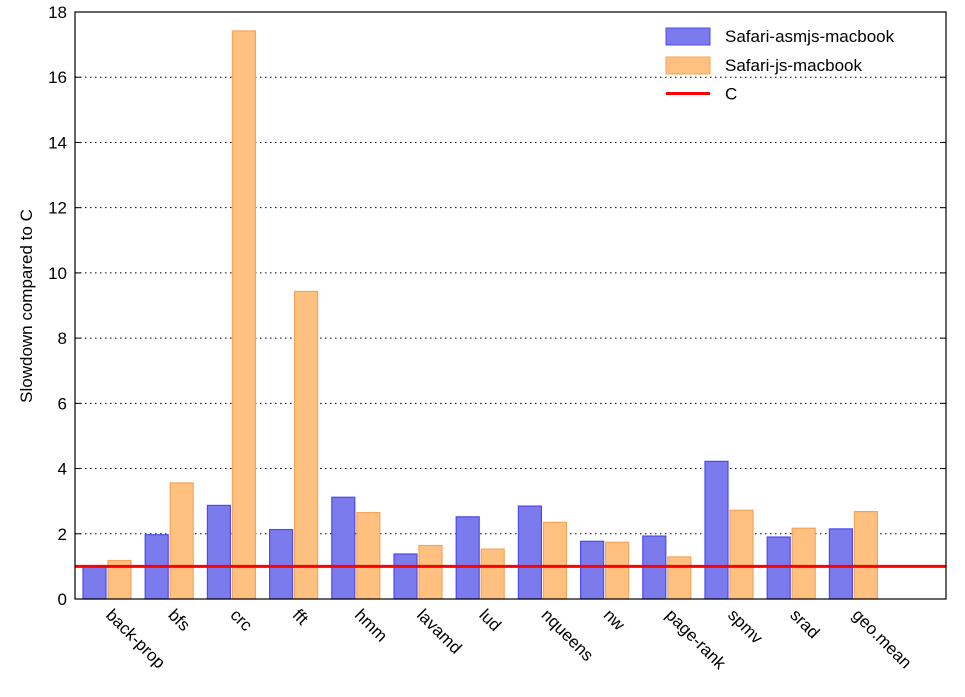 This screenshot has height=697, width=965. Describe the element at coordinates (716, 530) in the screenshot. I see `bar-safari-asmjs-macbook-spmv` at that location.